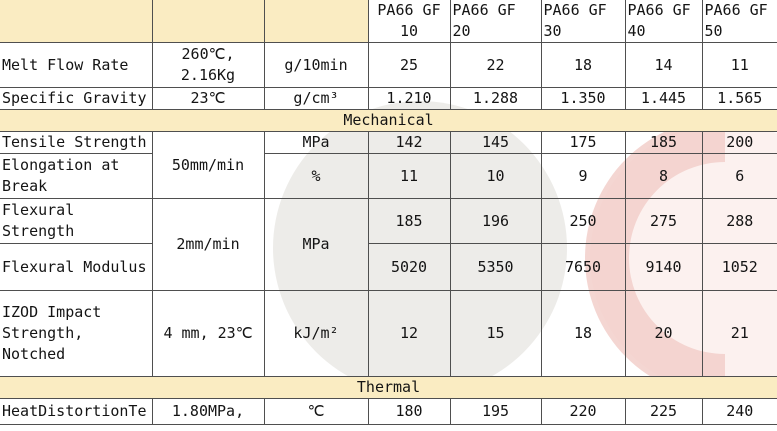 The height and width of the screenshot is (431, 777). What do you see at coordinates (316, 333) in the screenshot?
I see `unit-cell: kJ/m²` at bounding box center [316, 333].